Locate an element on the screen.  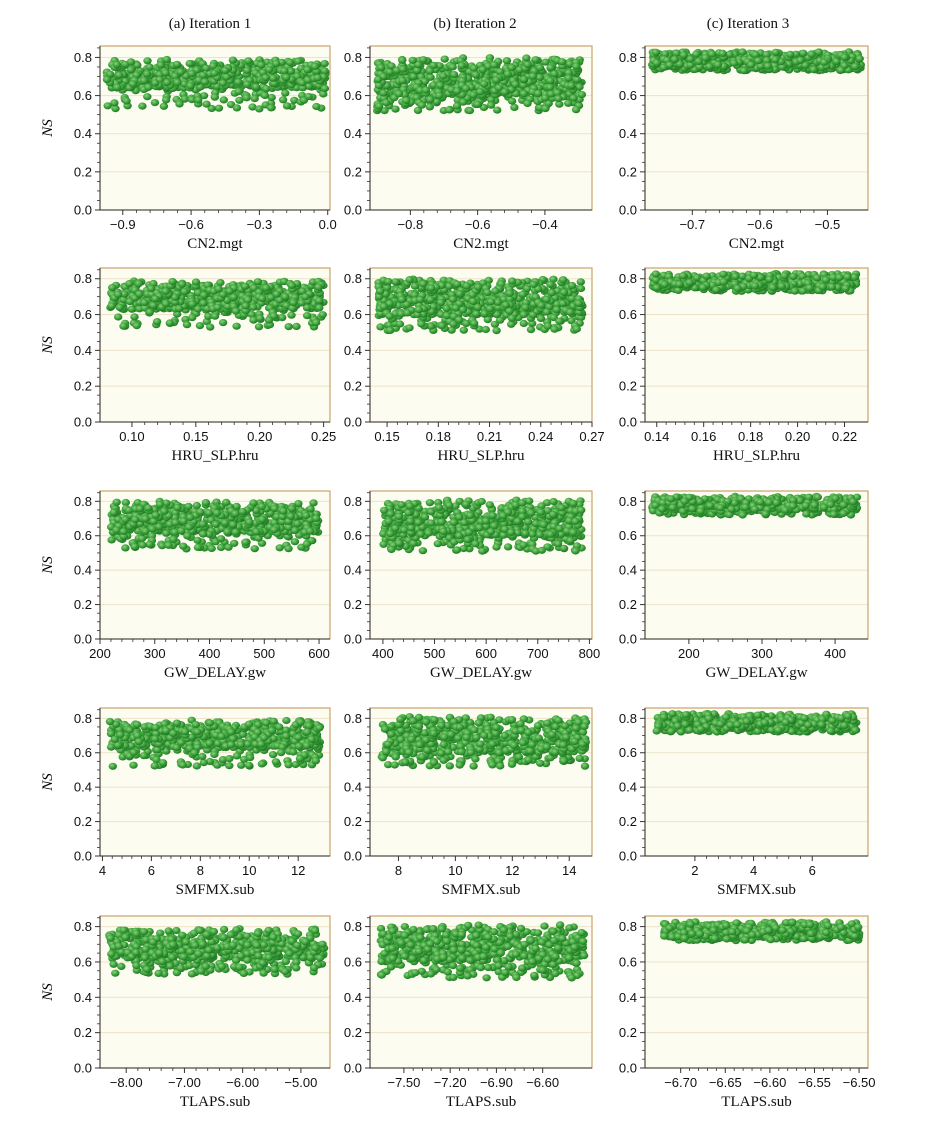
x-tick-label: −0.6 is located at coordinates (191, 224).